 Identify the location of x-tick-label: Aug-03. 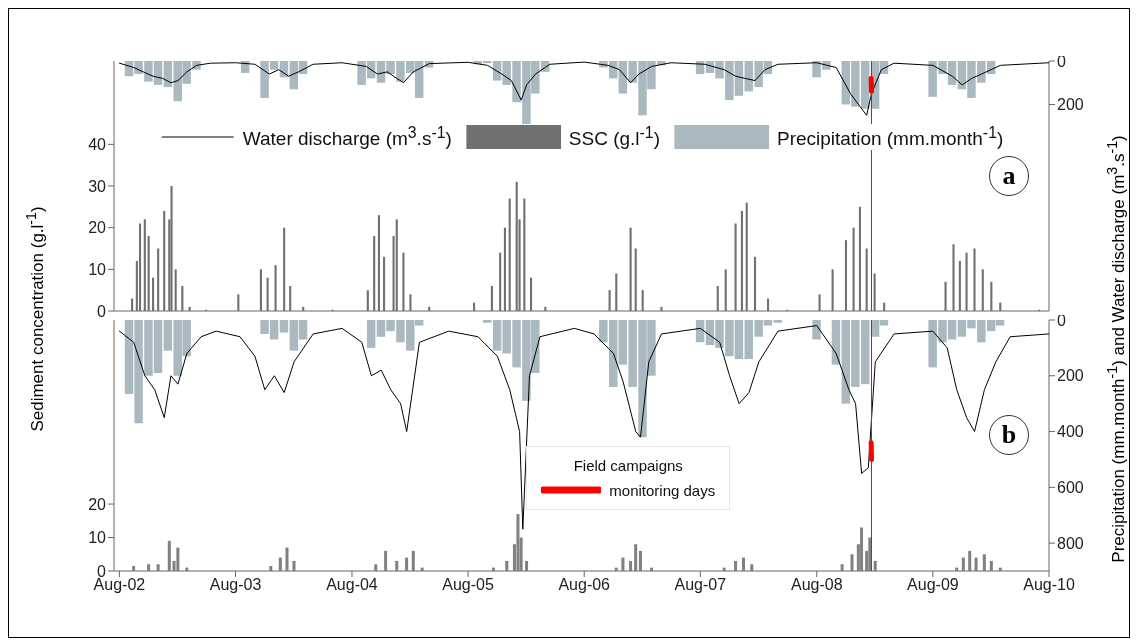
(235, 585).